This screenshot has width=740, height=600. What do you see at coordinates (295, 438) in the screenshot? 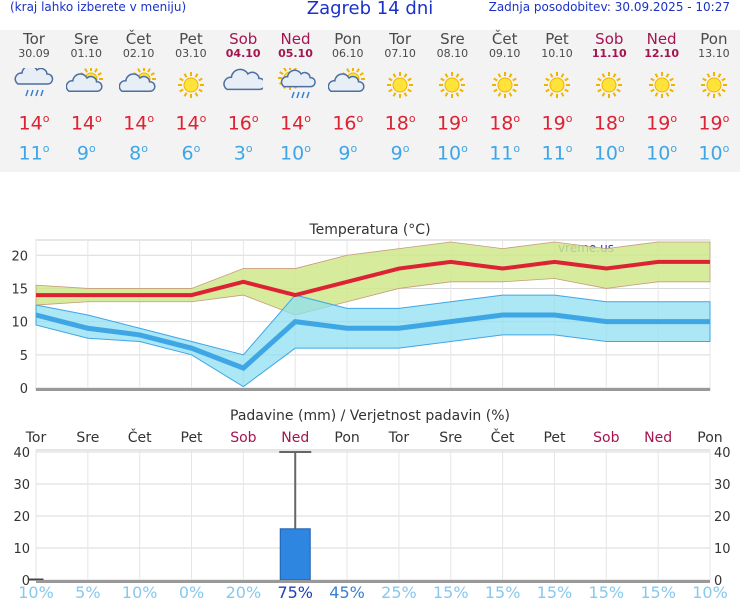
I see `precipitation-day-label: Ned` at bounding box center [295, 438].